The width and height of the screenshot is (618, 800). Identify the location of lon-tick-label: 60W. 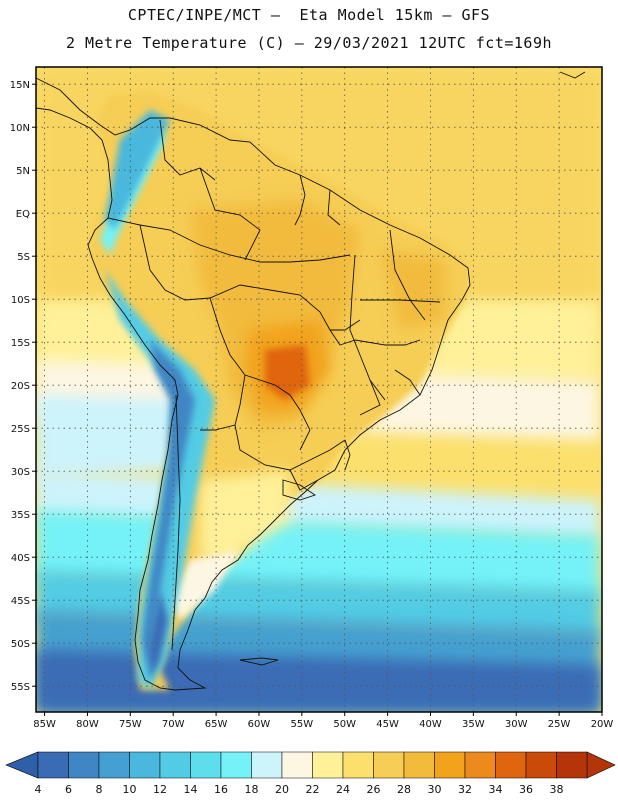
(259, 724).